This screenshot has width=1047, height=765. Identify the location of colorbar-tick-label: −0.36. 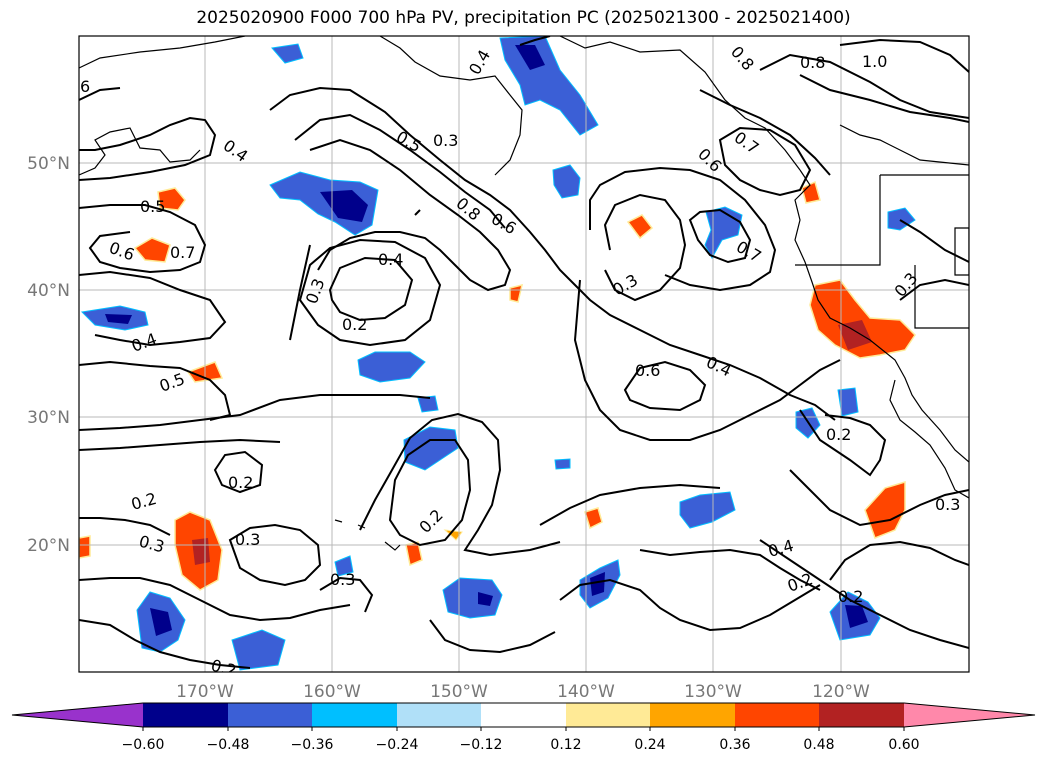
(312, 745).